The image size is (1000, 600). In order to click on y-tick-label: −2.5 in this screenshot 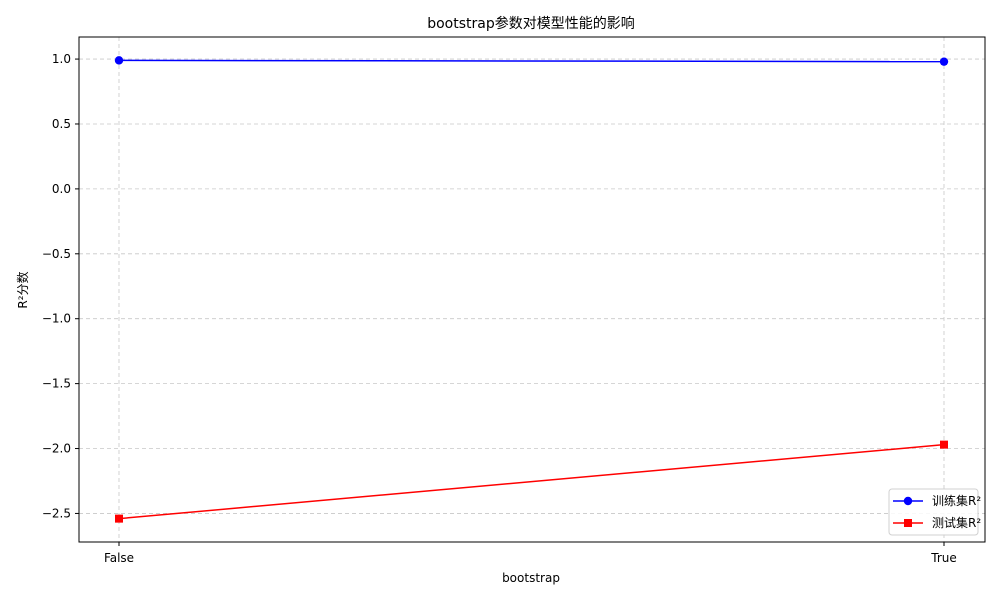, I will do `click(56, 513)`.